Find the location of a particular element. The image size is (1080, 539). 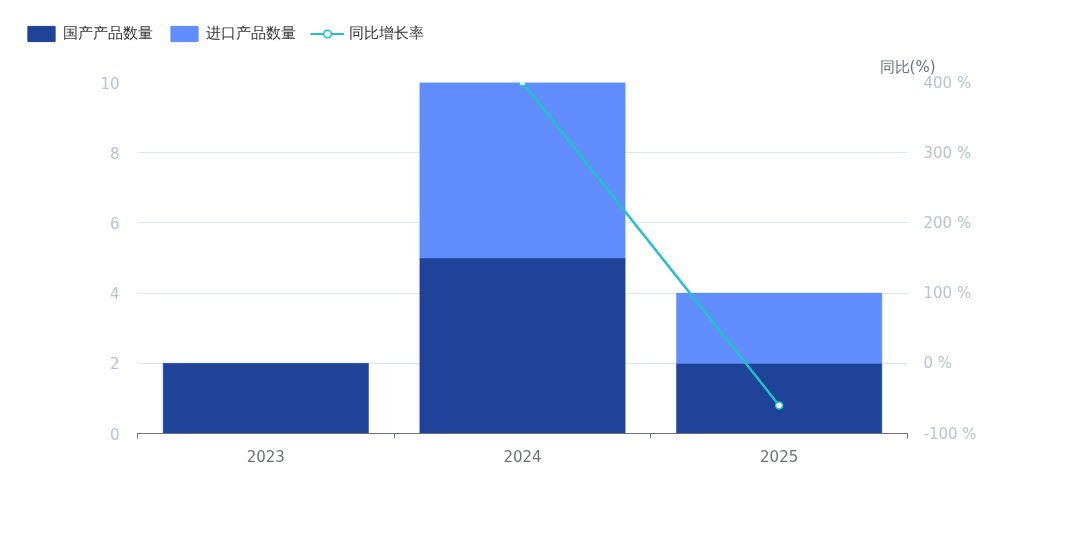

legend-label: 同比增长率 is located at coordinates (386, 33).